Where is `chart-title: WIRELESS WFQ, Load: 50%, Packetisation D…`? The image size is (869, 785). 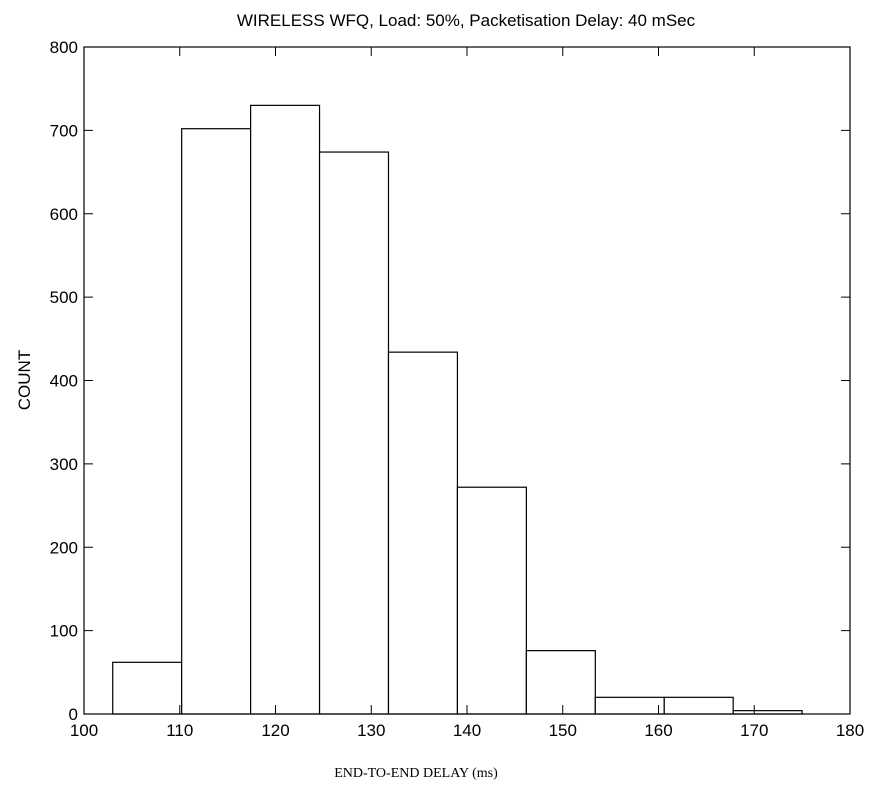
chart-title: WIRELESS WFQ, Load: 50%, Packetisation D… is located at coordinates (466, 20).